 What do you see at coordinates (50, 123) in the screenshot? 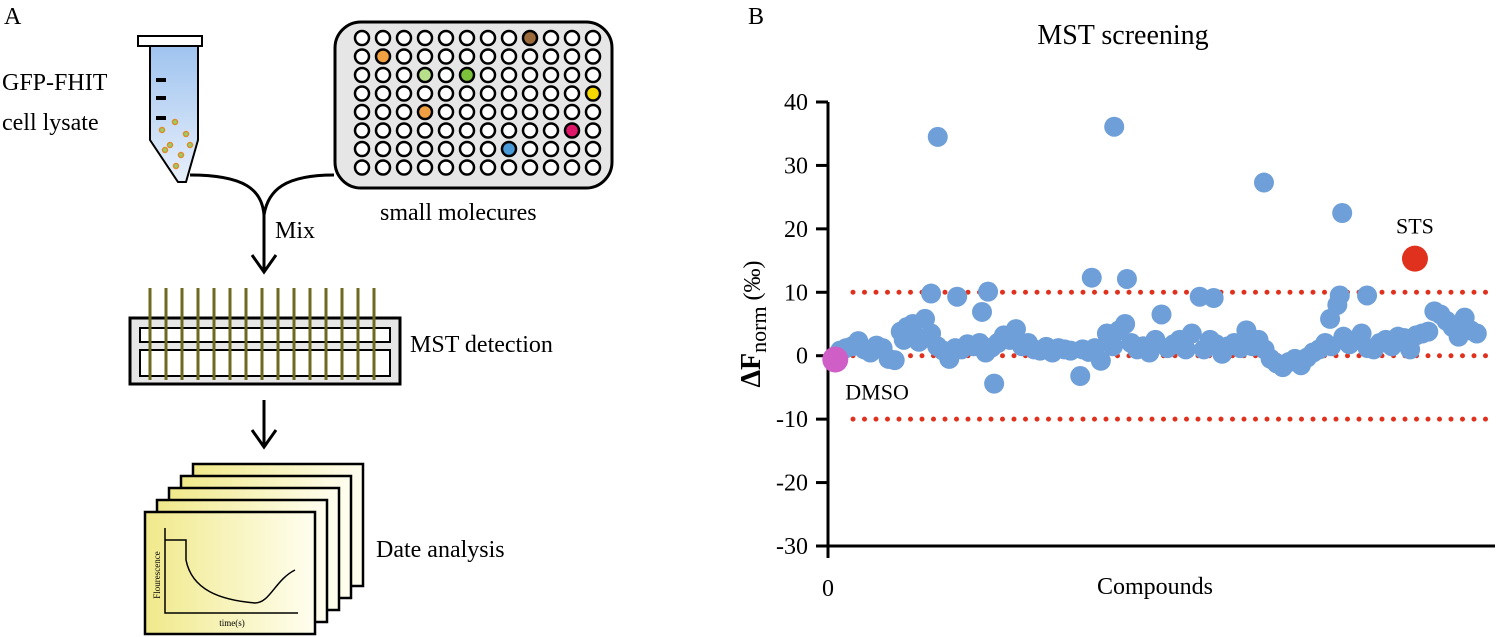
I see `tube-label: cell lysate` at bounding box center [50, 123].